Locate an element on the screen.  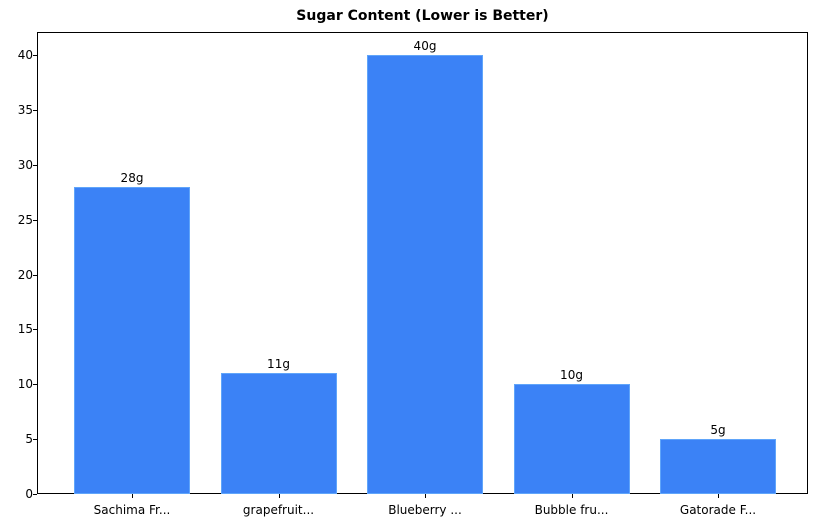
y-tick-label: 35 is located at coordinates (25, 109).